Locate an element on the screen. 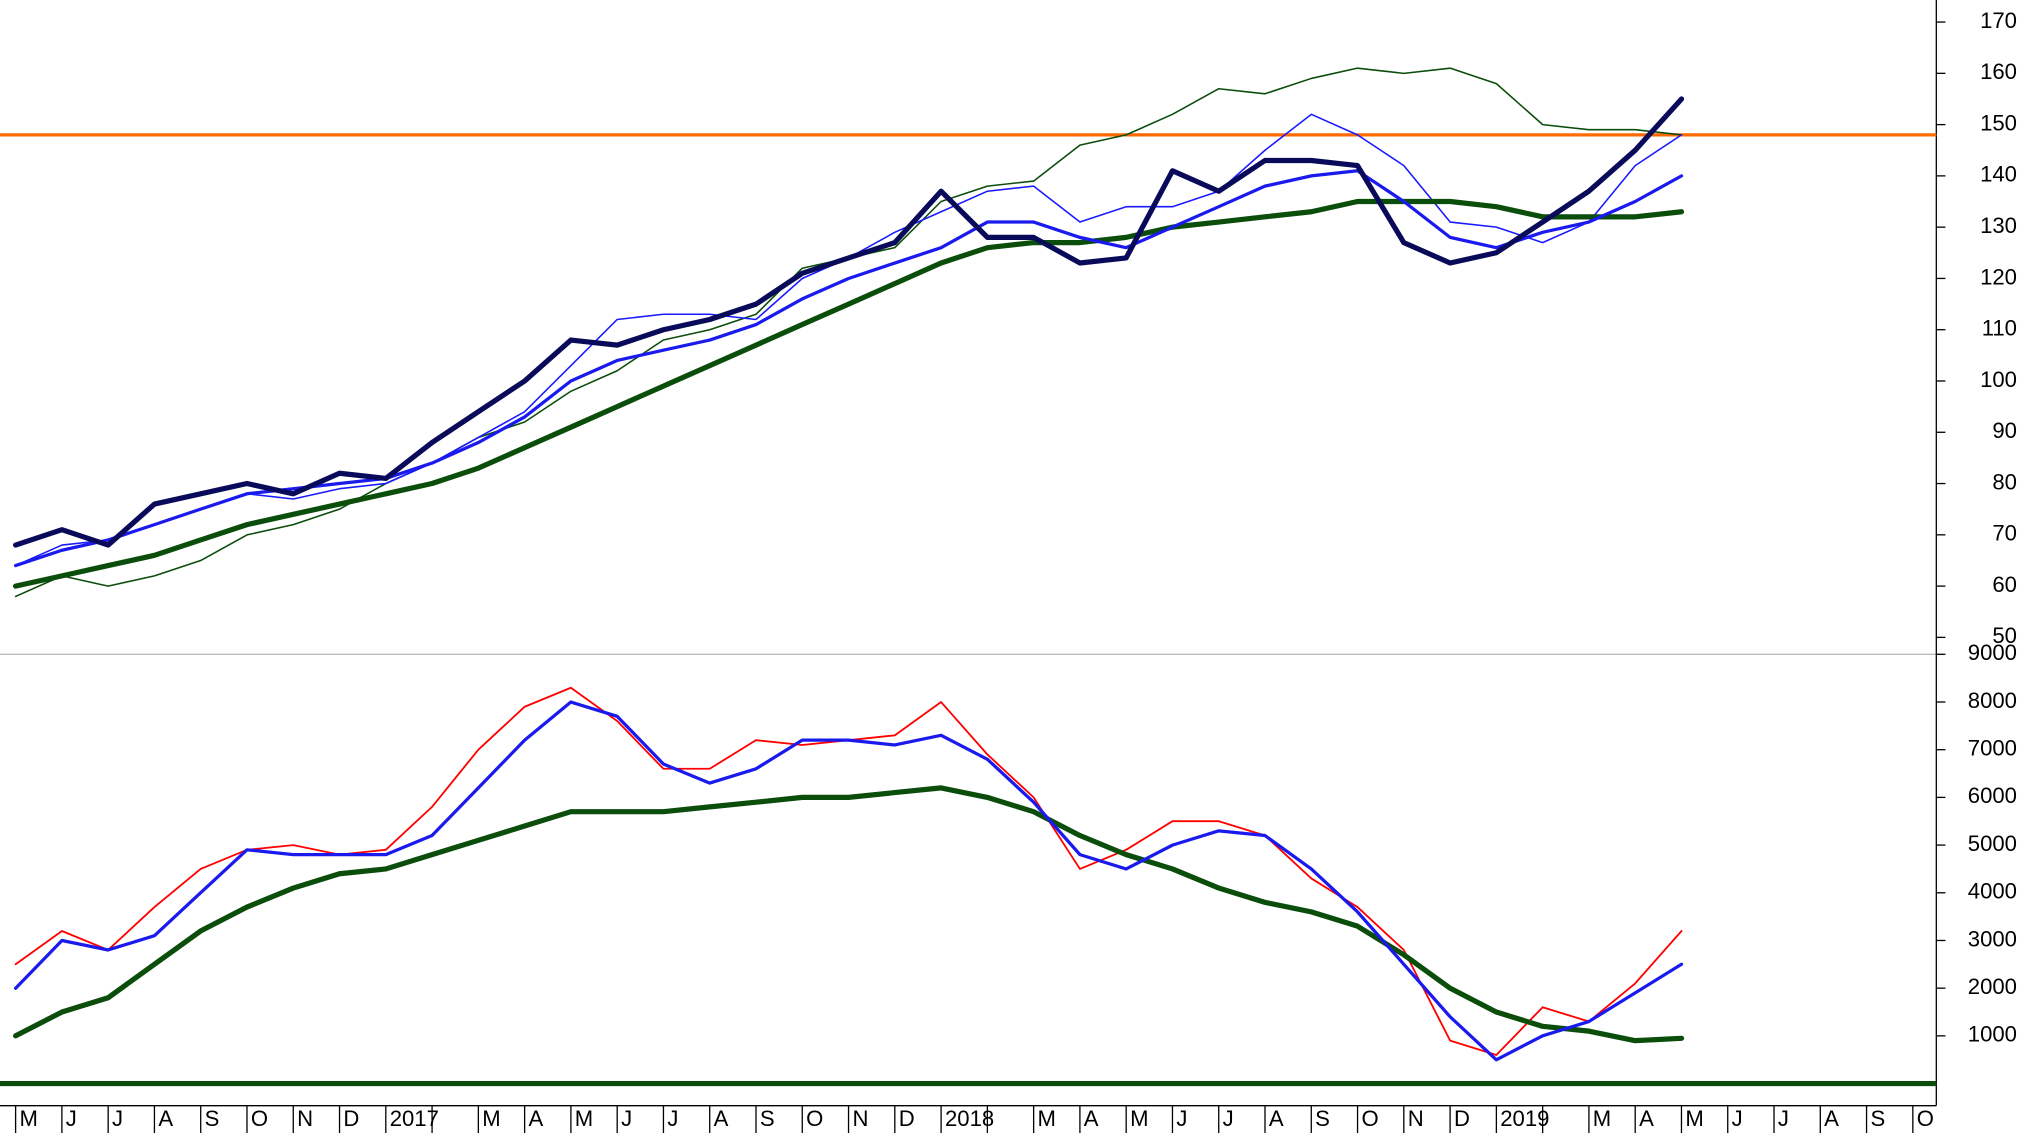 Image resolution: width=2030 pixels, height=1133 pixels. y-tick-label: 100 is located at coordinates (1998, 379).